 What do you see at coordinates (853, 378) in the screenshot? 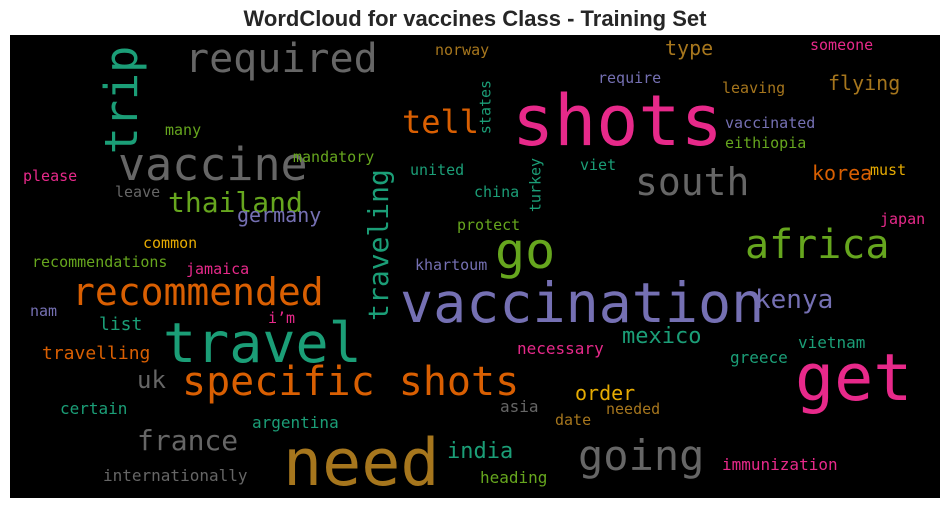
I see `word: get` at bounding box center [853, 378].